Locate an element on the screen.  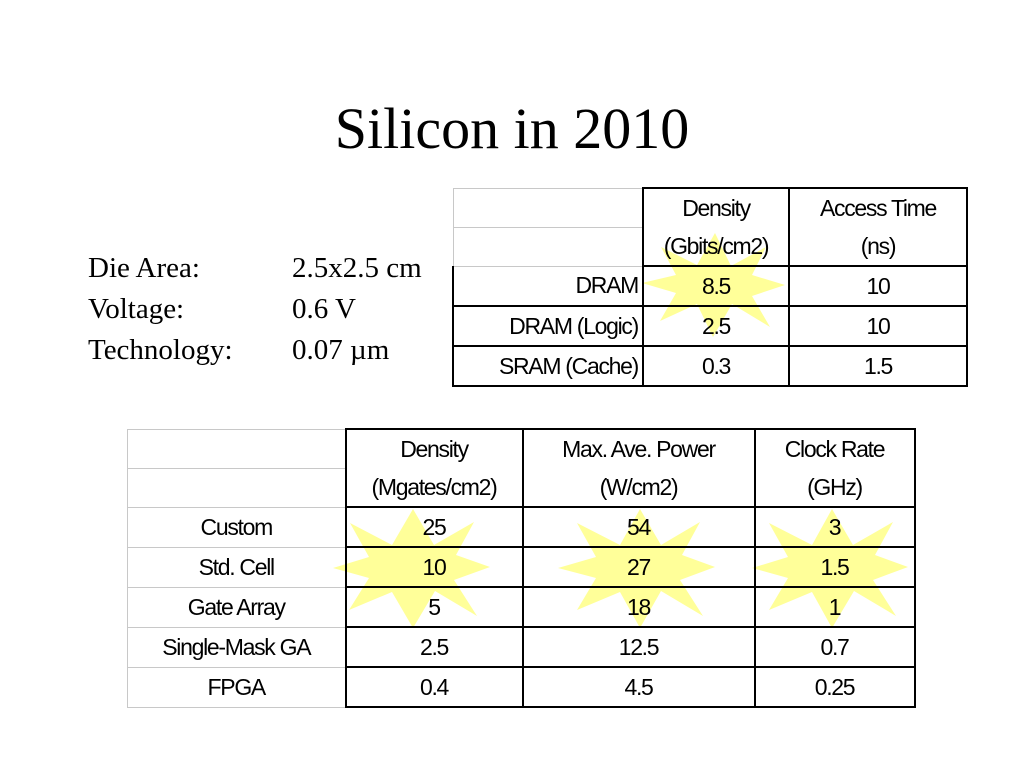
table-header-row: Density Access Time is located at coordinates (710, 207).